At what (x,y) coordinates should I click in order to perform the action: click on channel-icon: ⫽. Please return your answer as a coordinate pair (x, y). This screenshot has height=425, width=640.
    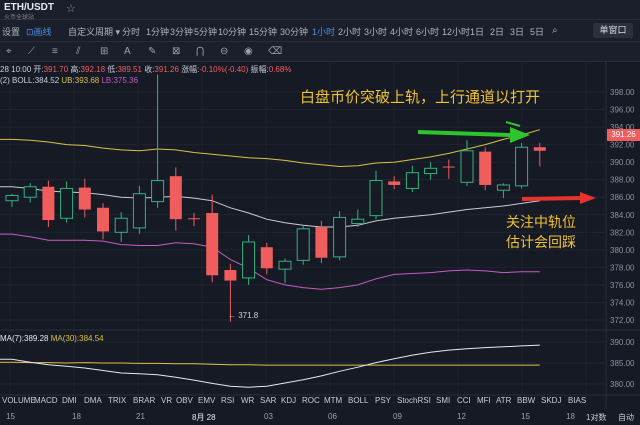
    Looking at the image, I should click on (78, 51).